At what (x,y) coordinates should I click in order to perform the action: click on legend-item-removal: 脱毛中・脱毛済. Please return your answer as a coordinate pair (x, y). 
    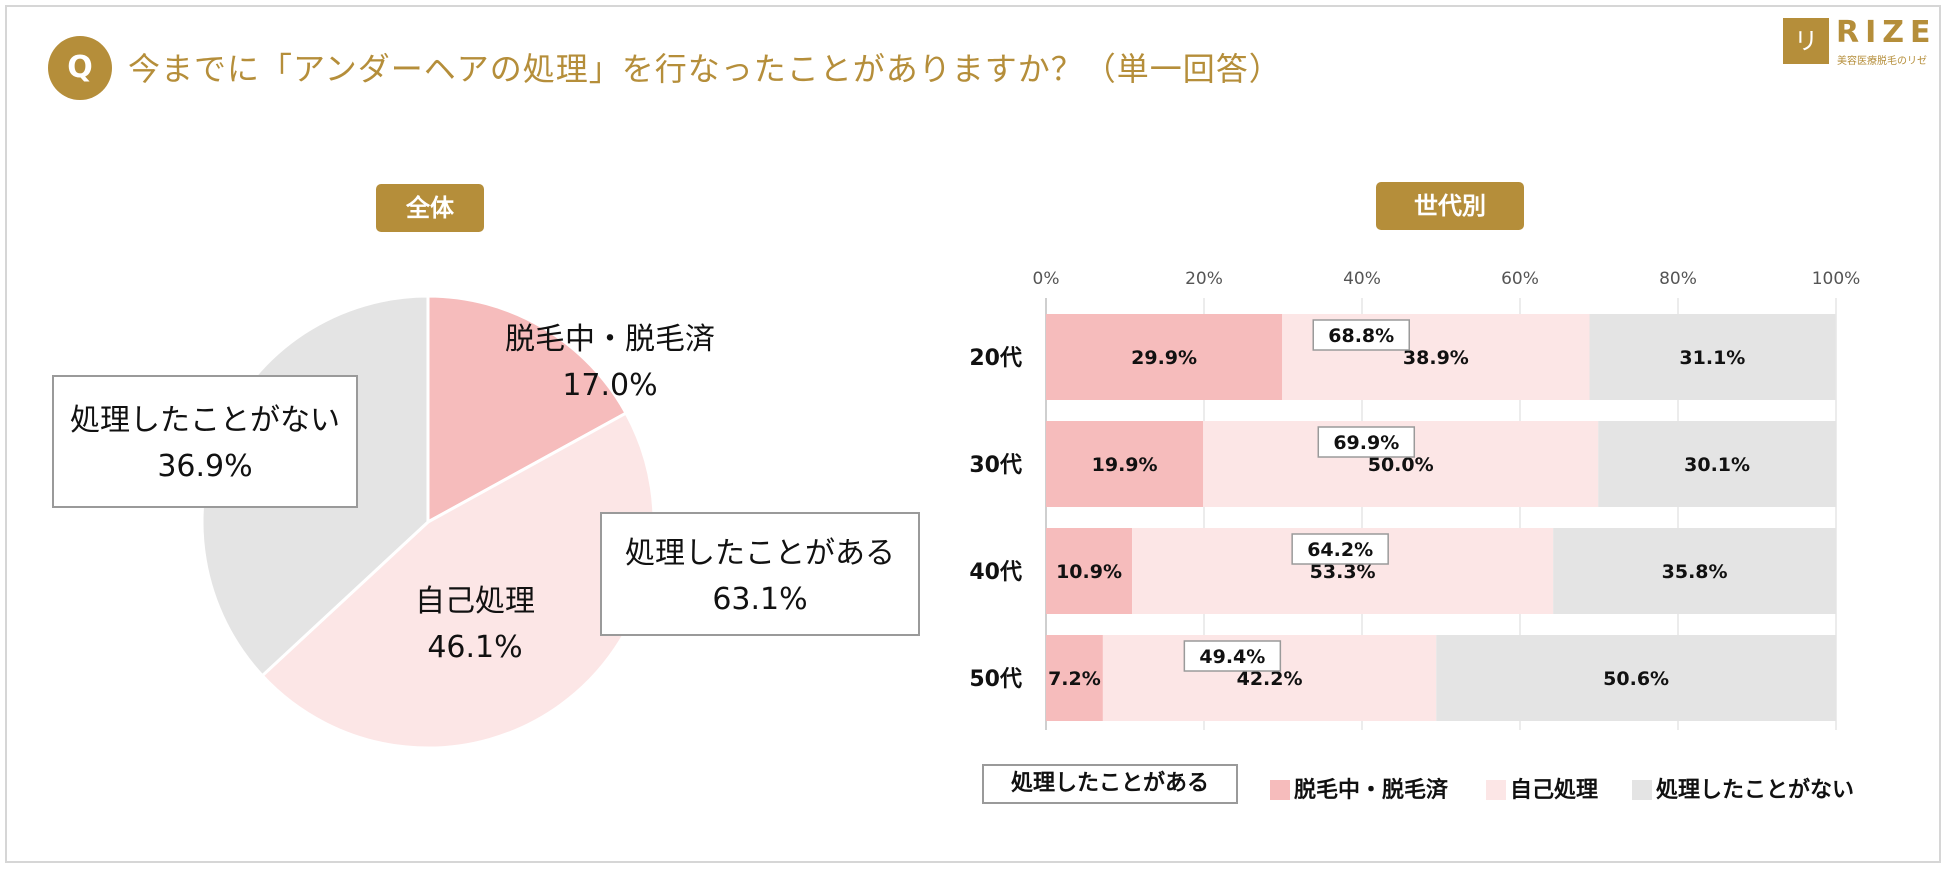
    Looking at the image, I should click on (1359, 788).